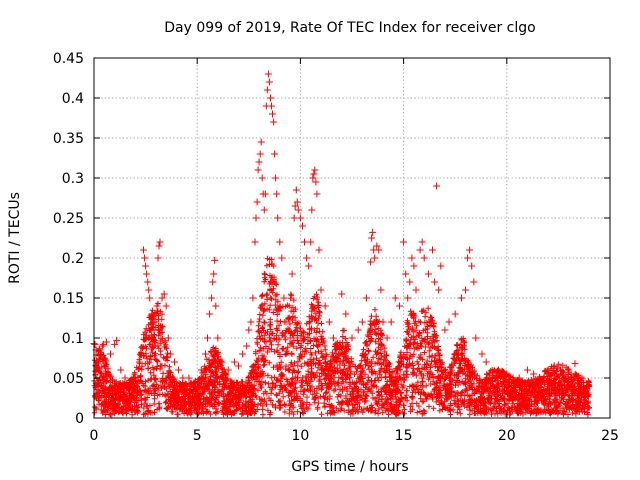 Image resolution: width=640 pixels, height=480 pixels. Describe the element at coordinates (610, 436) in the screenshot. I see `x-tick-label: 25` at that location.